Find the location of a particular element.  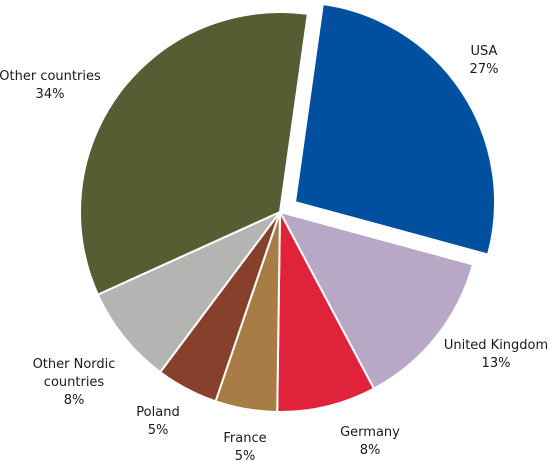

pie-slice-germany is located at coordinates (326, 312).